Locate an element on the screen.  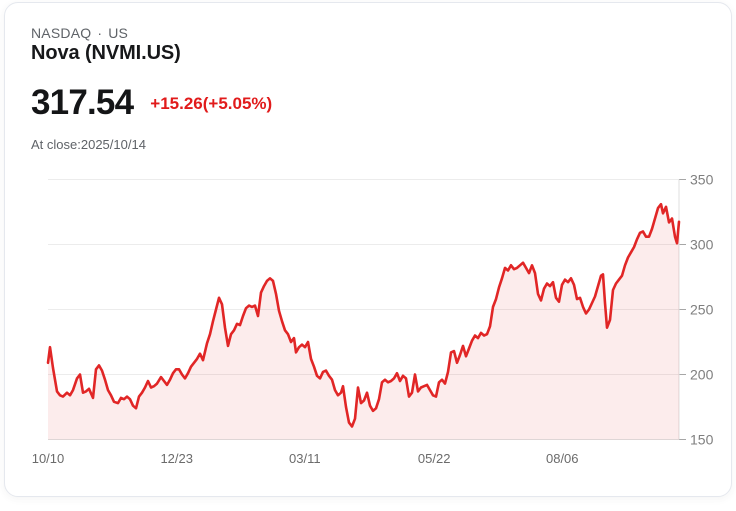
price-change: +15.26(+5.05%) is located at coordinates (211, 103).